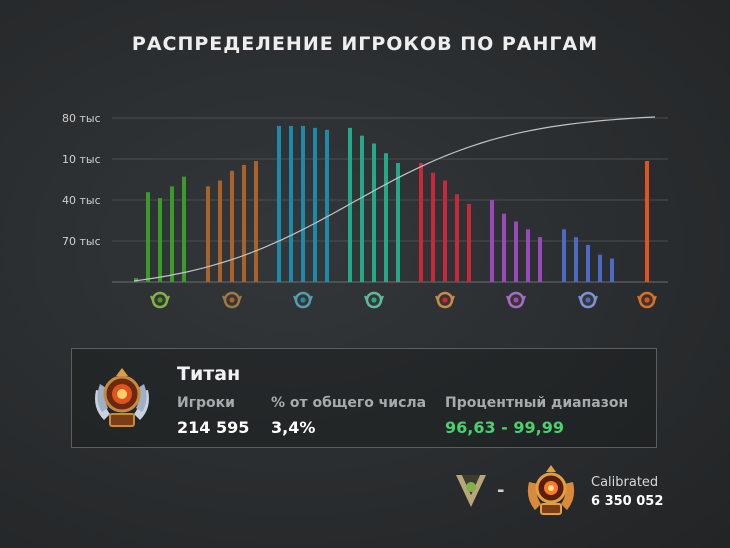 Image resolution: width=730 pixels, height=548 pixels. What do you see at coordinates (349, 403) in the screenshot?
I see `share-label: % от общего числа` at bounding box center [349, 403].